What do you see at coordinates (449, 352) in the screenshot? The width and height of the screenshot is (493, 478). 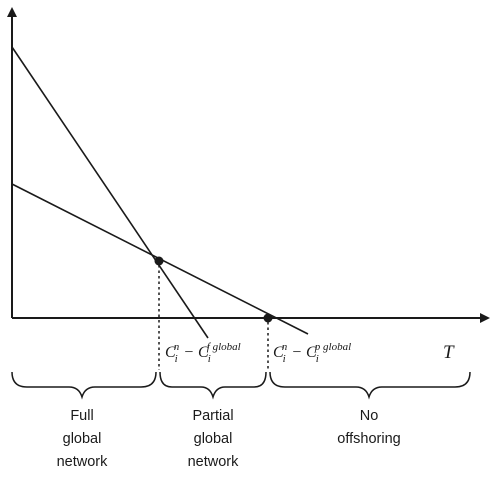 I see `x-axis-label: T` at bounding box center [449, 352].